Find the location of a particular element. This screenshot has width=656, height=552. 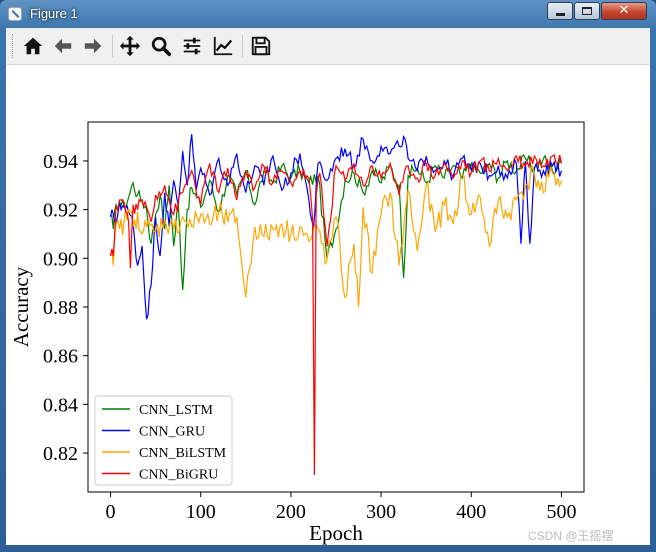

pan-button is located at coordinates (130, 46).